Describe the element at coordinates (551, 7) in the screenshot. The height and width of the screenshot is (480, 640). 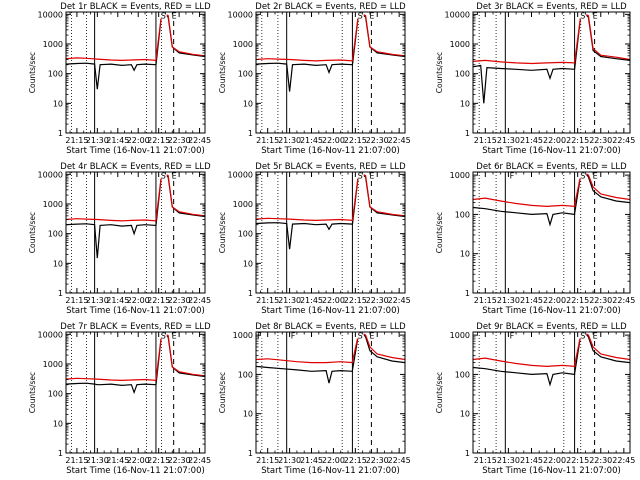
I see `panel-title: Det 3r BLACK = Events, RED = LLD` at that location.